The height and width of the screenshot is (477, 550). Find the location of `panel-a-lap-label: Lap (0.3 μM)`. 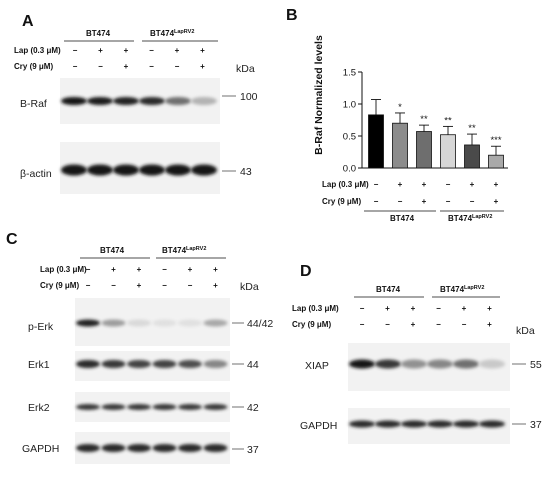

panel-a-lap-label: Lap (0.3 μM) is located at coordinates (37, 50).